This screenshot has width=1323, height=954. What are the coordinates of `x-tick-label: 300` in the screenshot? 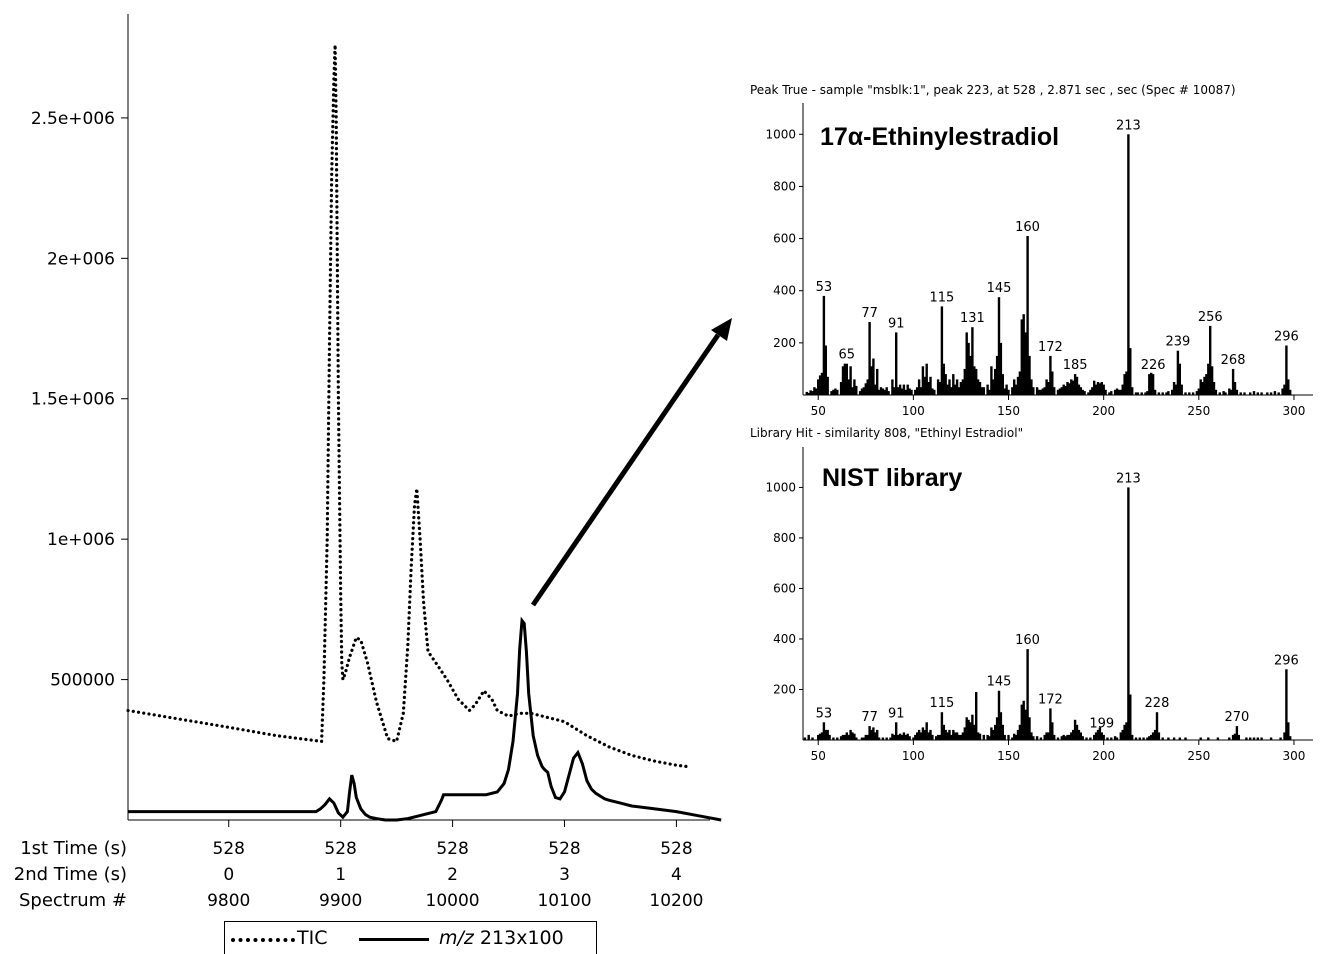 It's located at (1294, 411).